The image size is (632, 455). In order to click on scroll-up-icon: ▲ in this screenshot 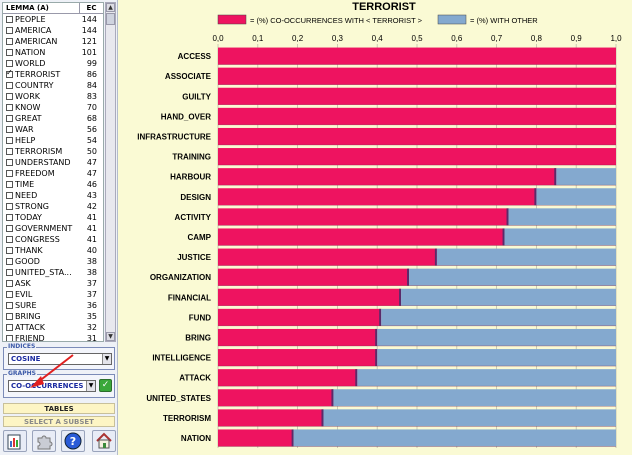, I will do `click(110, 7)`.